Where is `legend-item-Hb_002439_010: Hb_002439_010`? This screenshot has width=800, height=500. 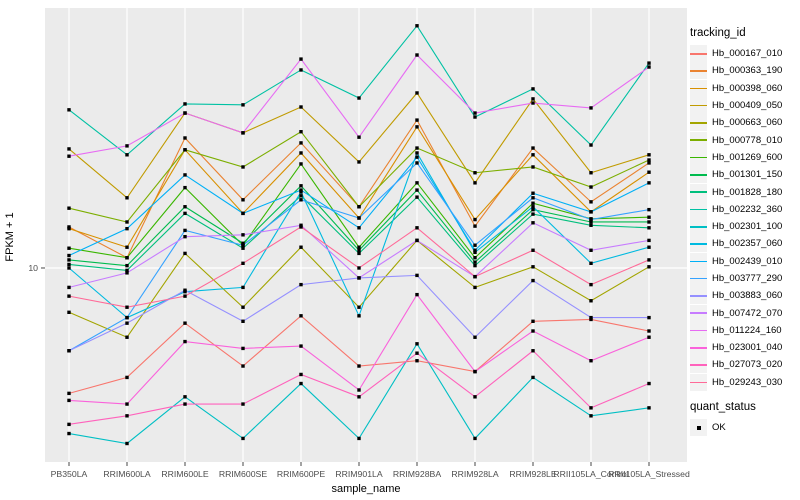 legend-item-Hb_002439_010: Hb_002439_010 is located at coordinates (744, 261).